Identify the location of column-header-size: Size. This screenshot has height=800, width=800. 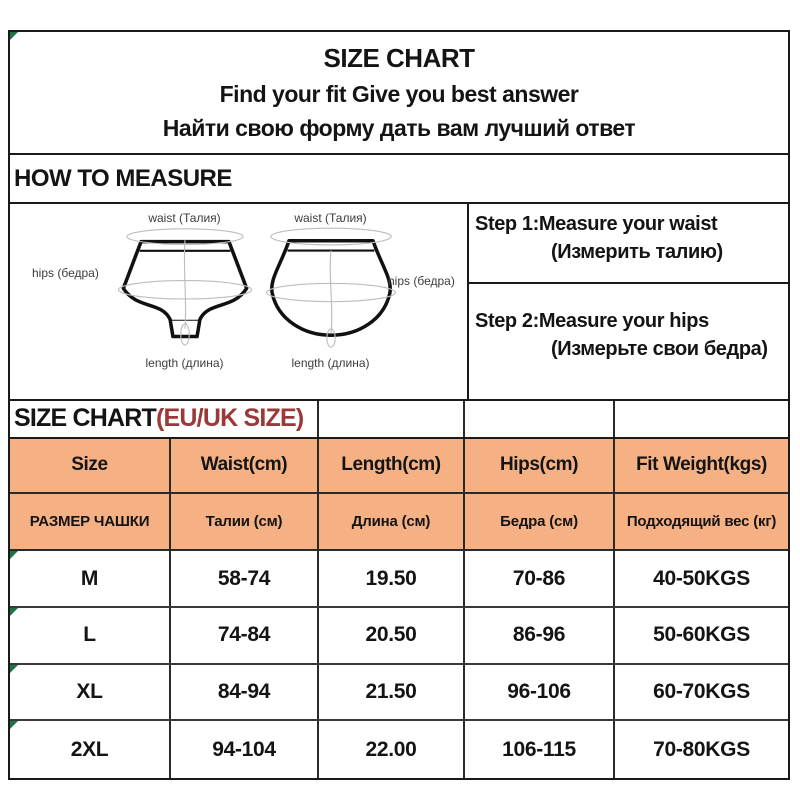
(89, 465).